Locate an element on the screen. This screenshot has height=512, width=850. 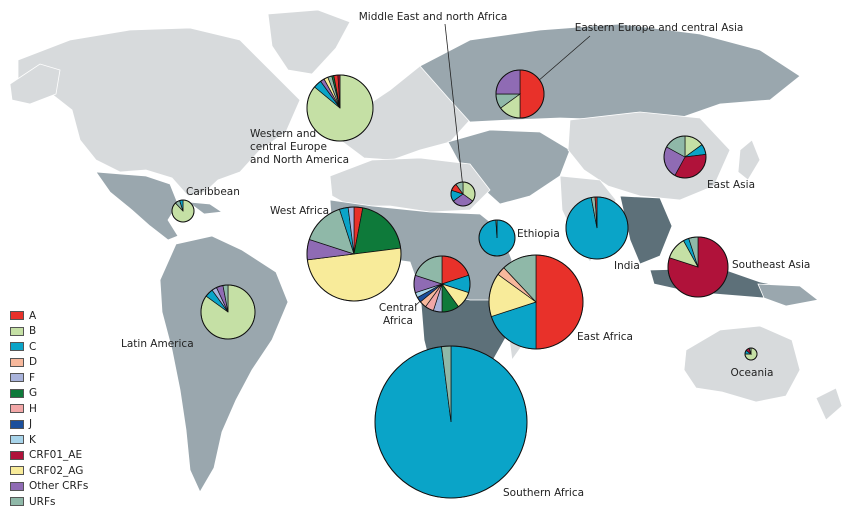
pie-eastern-europe-central-asia is located at coordinates (520, 94).